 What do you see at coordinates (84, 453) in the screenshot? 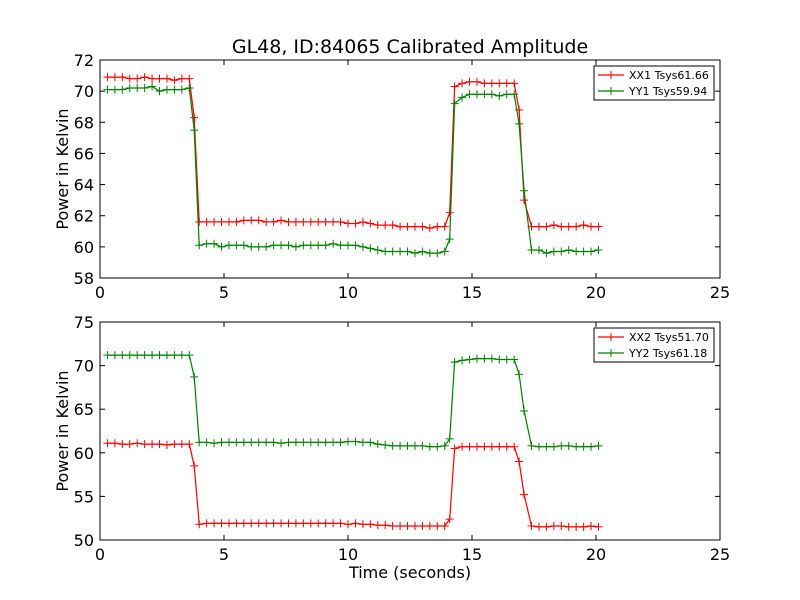
I see `y-tick-label-1-2: 60` at bounding box center [84, 453].